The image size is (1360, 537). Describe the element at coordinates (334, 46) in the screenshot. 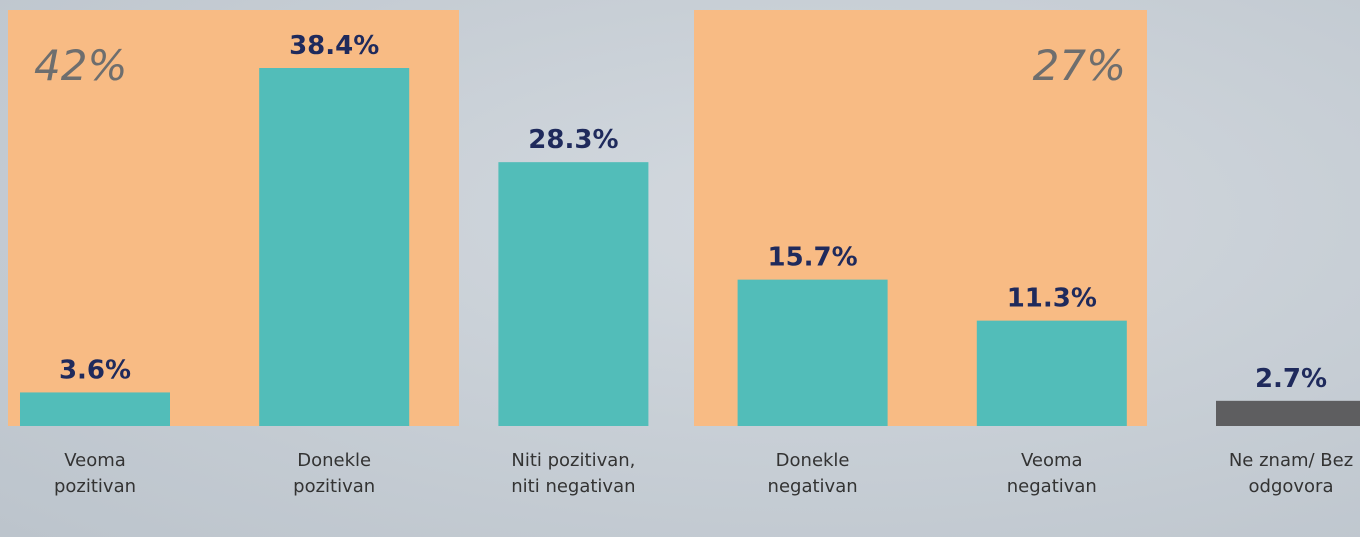

I see `value-label: 38.4%` at that location.